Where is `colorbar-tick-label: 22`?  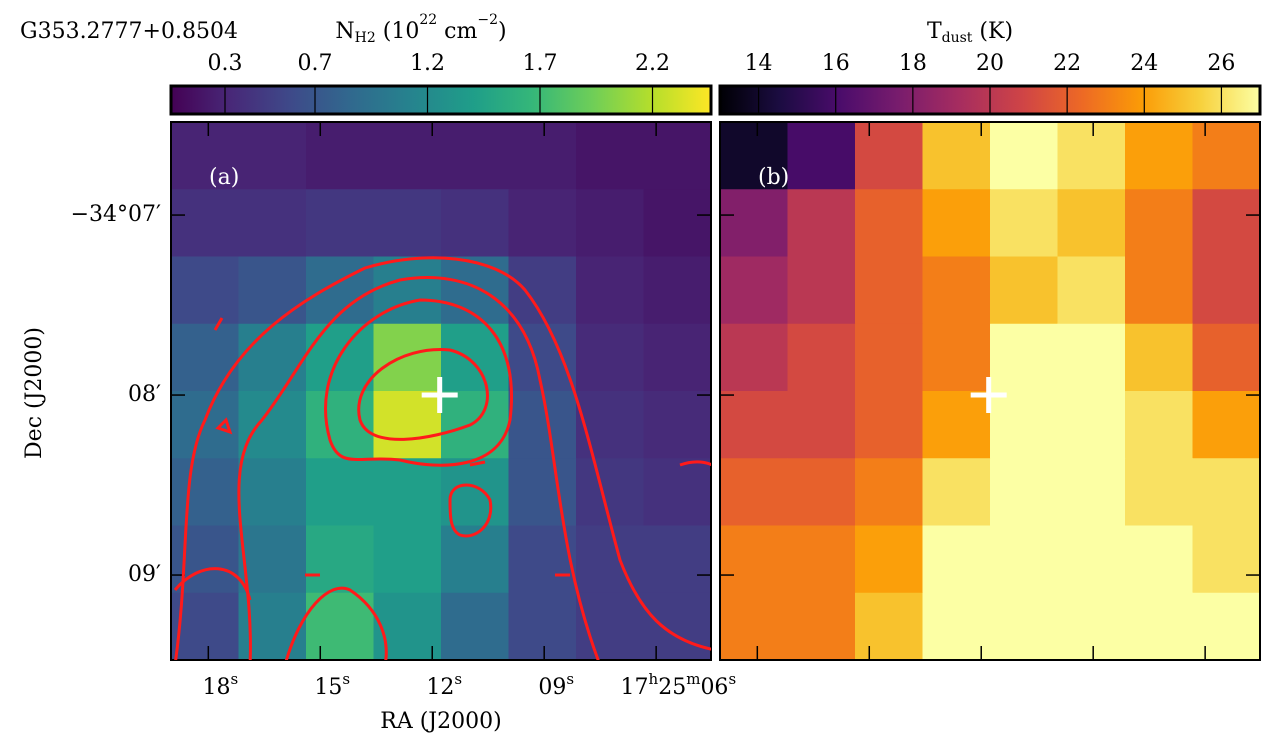 colorbar-tick-label: 22 is located at coordinates (1067, 63).